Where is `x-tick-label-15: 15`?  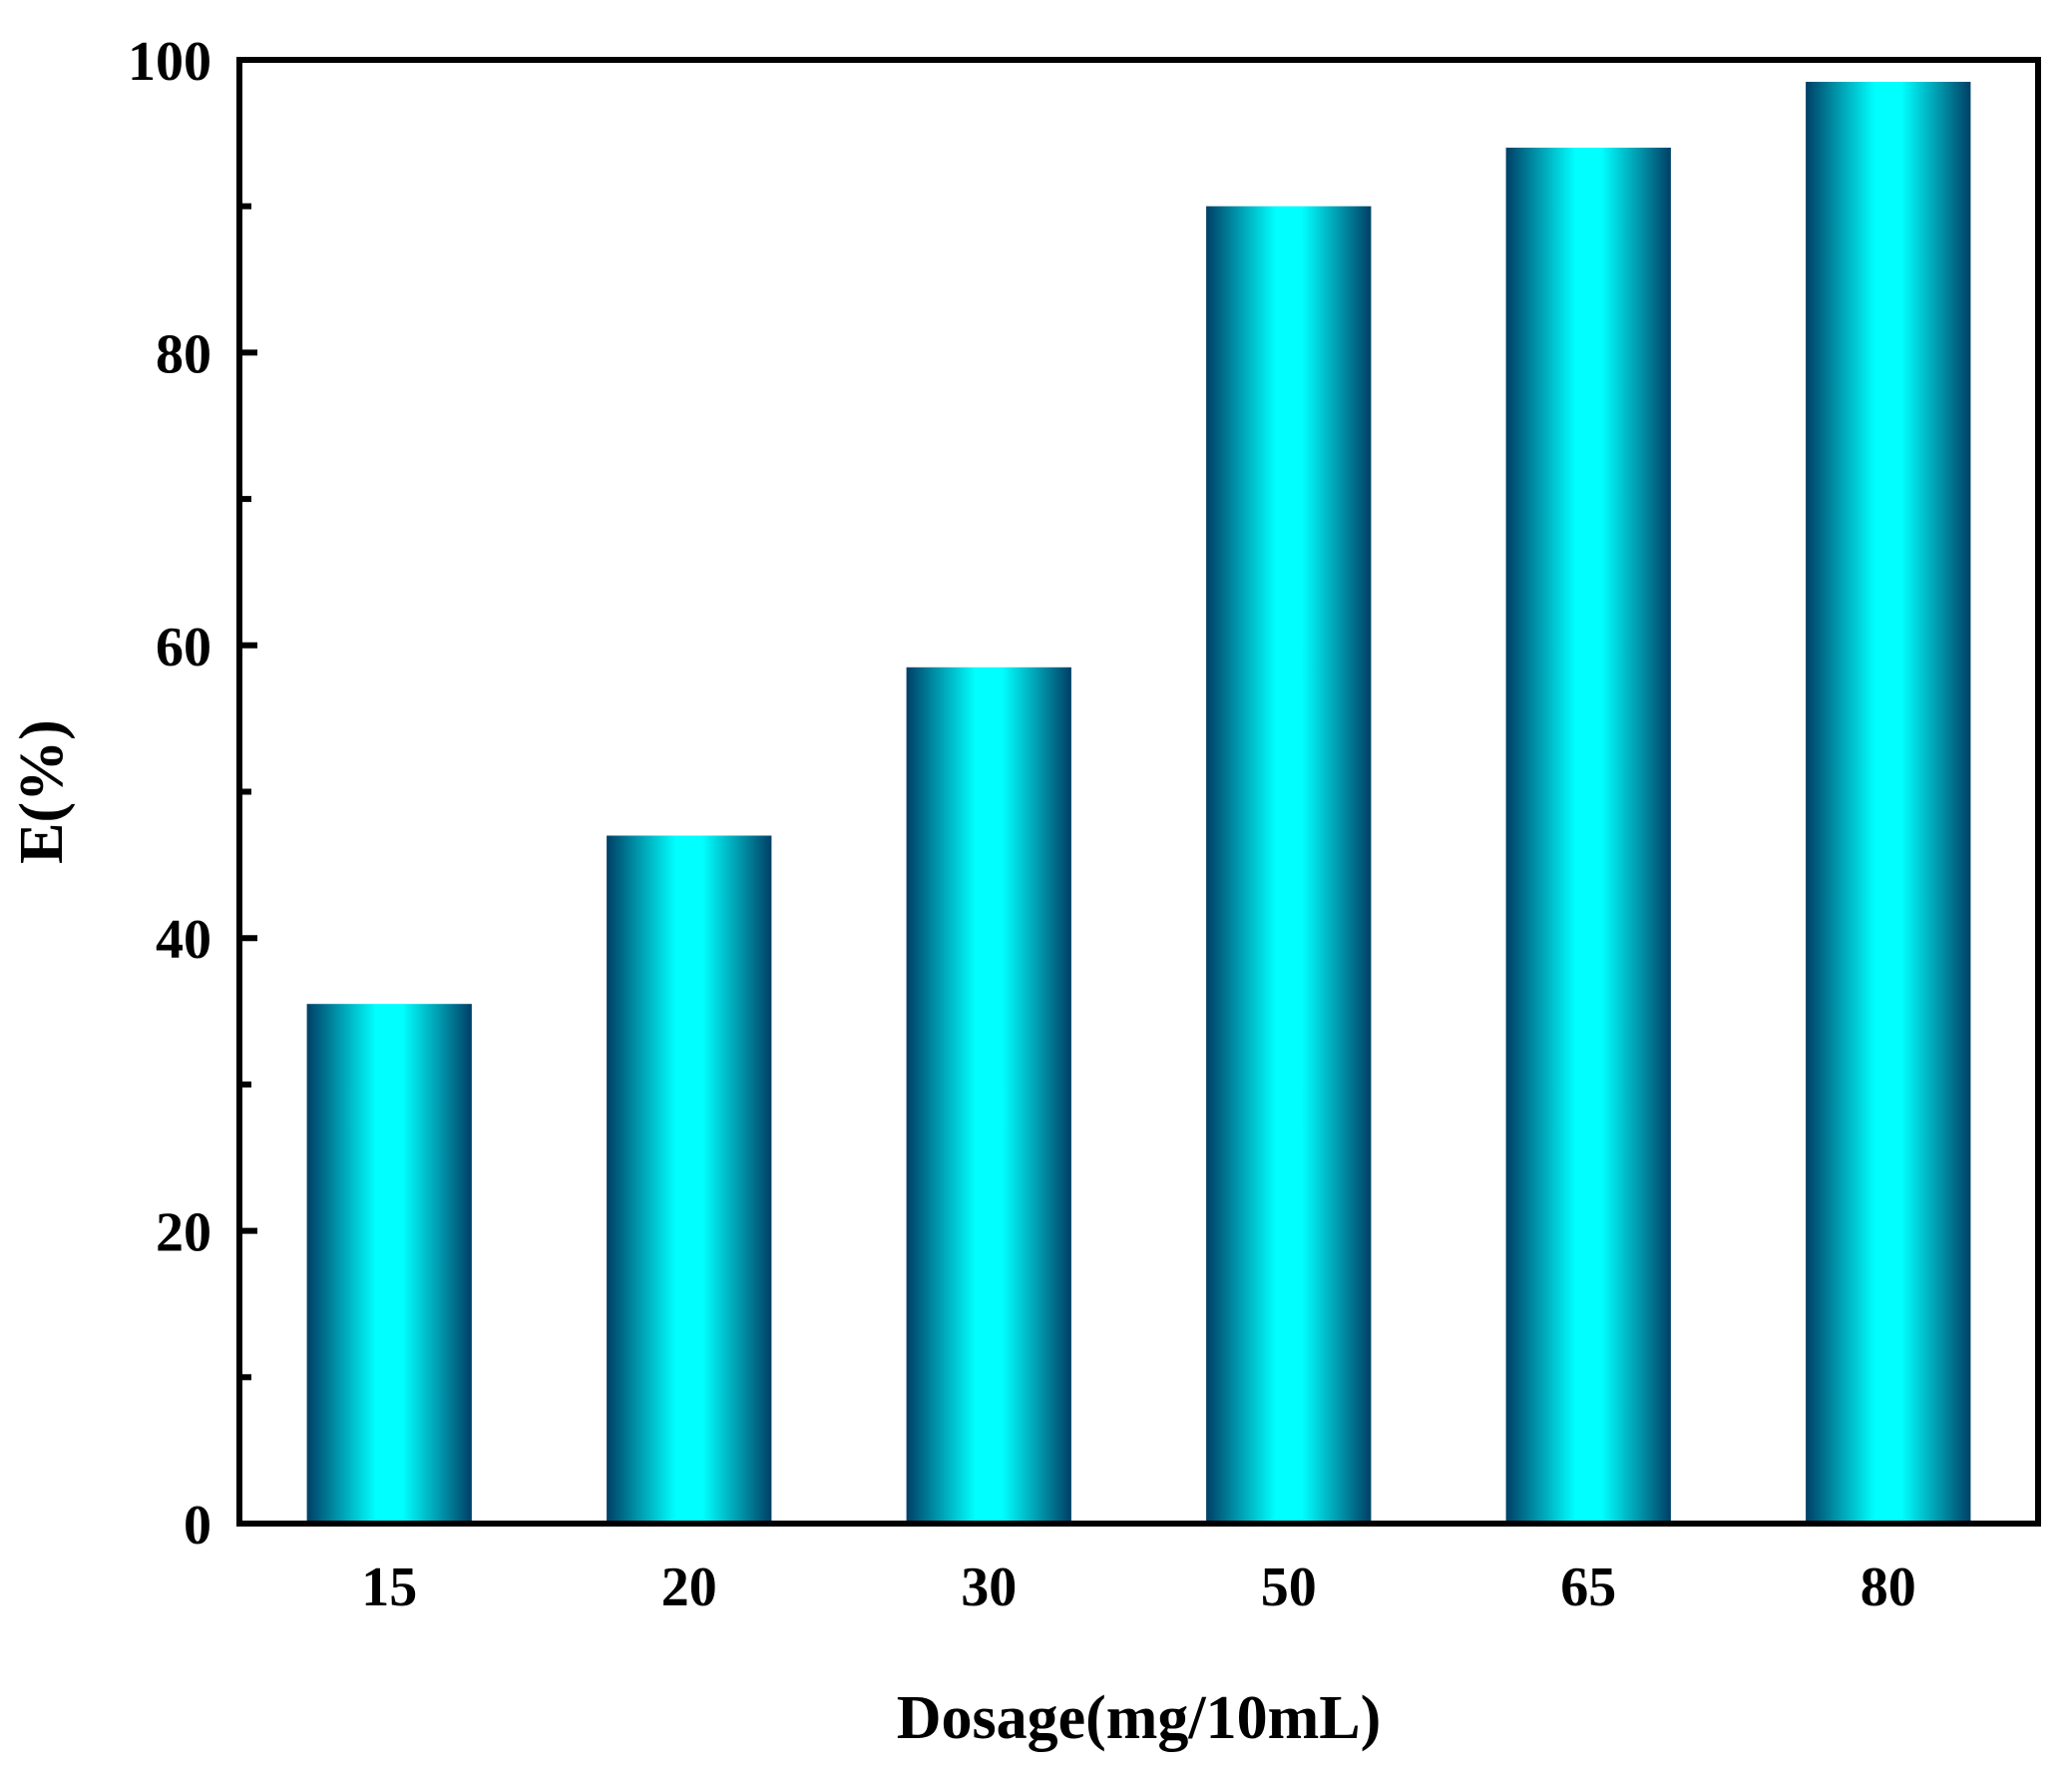
x-tick-label-15: 15 is located at coordinates (389, 1587).